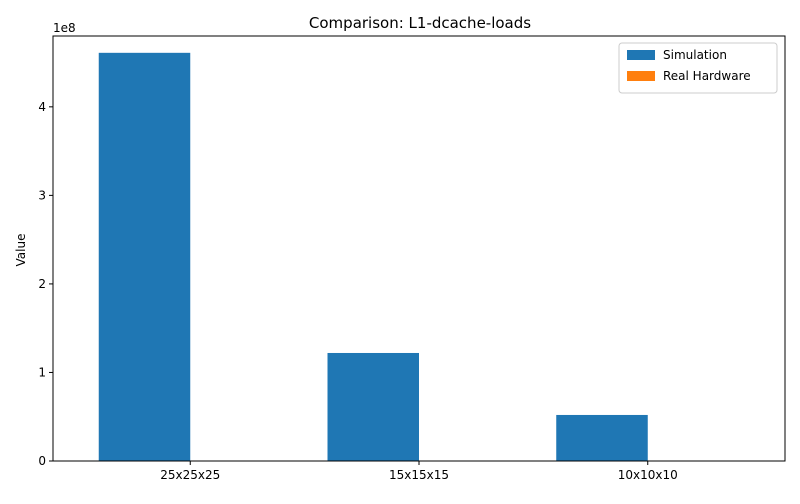 This screenshot has width=800, height=504. Describe the element at coordinates (42, 195) in the screenshot. I see `y-tick-label: 3` at that location.